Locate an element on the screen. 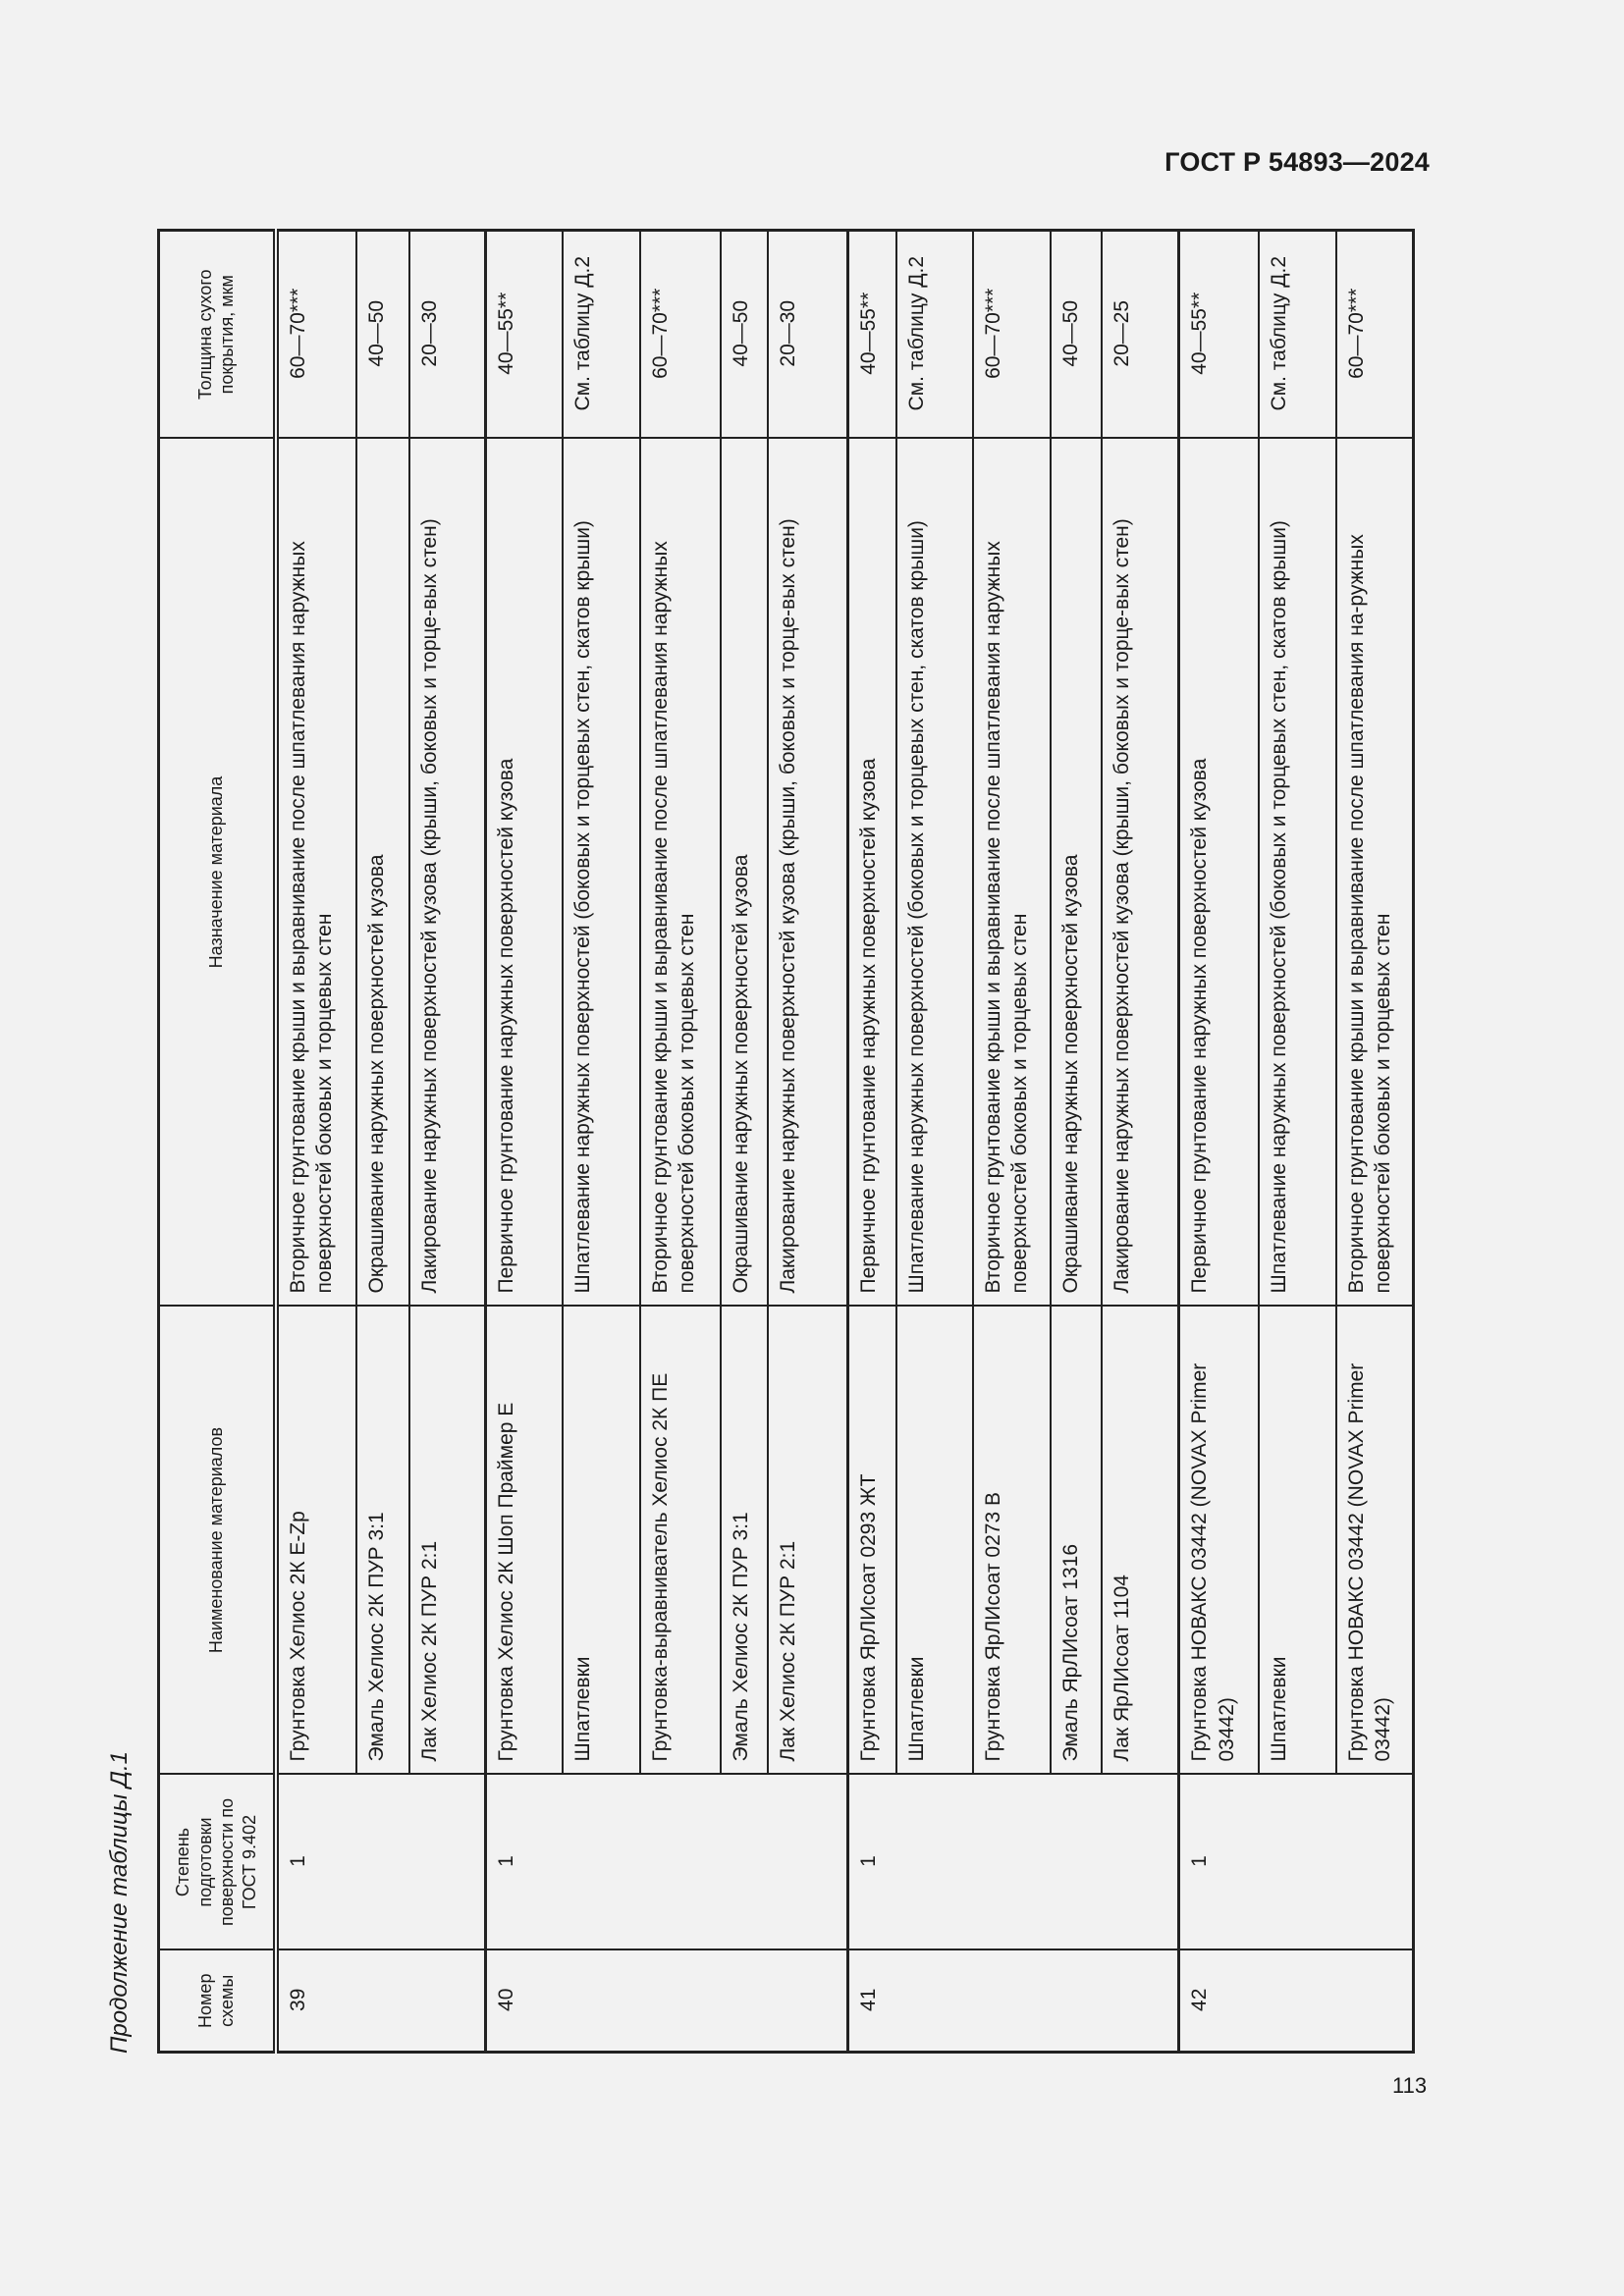 Image resolution: width=1624 pixels, height=2296 pixels. material-name-cell: Грунтовка-выравниватель Хелиос 2К ПЕ is located at coordinates (680, 1541).